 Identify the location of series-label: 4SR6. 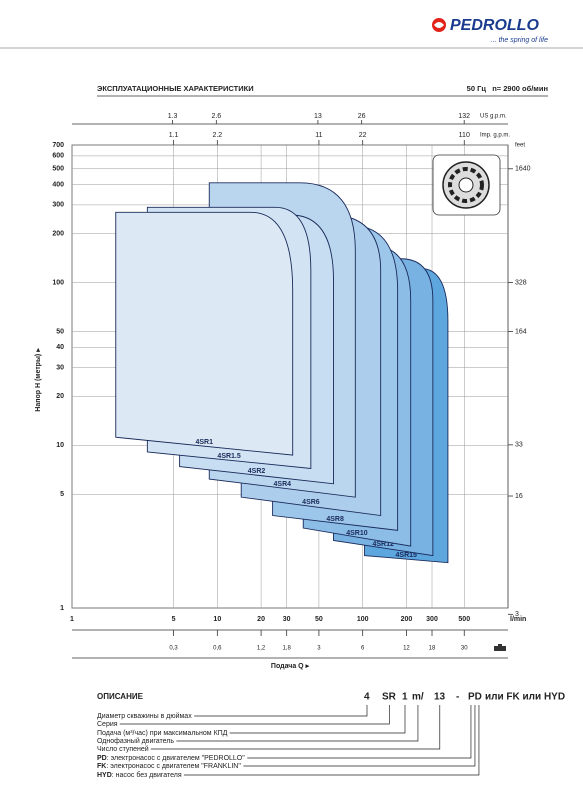
(311, 502).